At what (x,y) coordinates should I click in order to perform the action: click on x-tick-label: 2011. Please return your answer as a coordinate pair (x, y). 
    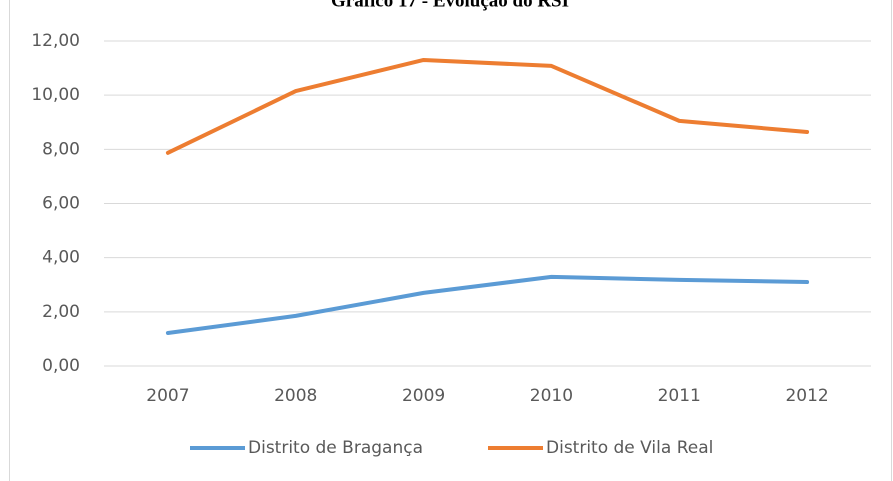
    Looking at the image, I should click on (679, 396).